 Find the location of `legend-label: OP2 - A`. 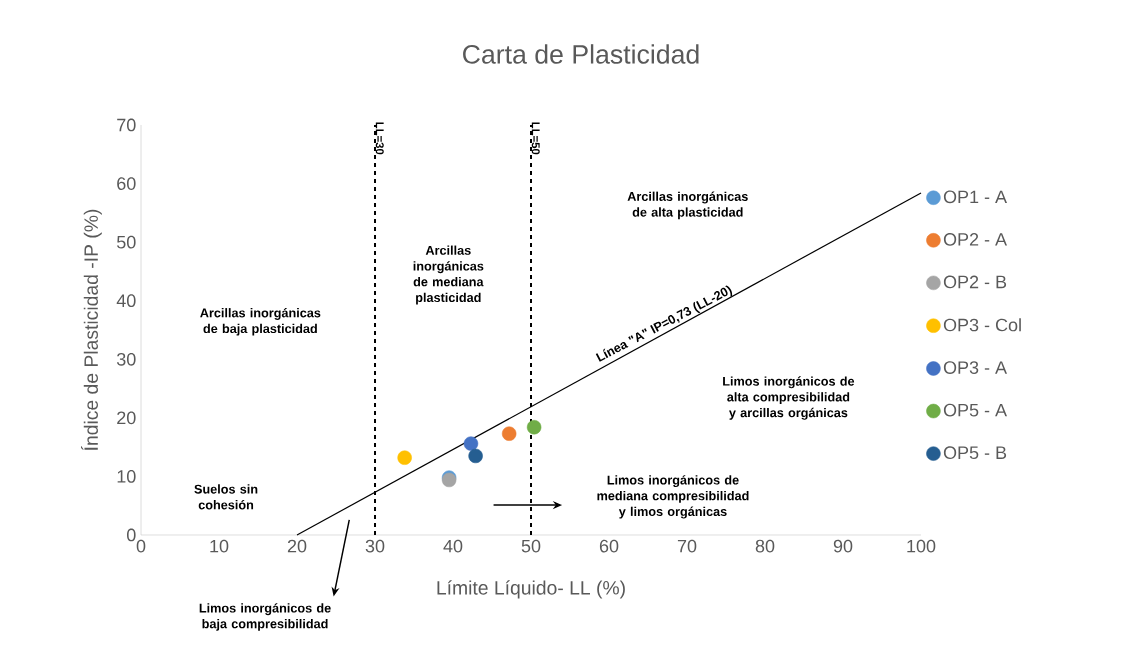

legend-label: OP2 - A is located at coordinates (975, 239).